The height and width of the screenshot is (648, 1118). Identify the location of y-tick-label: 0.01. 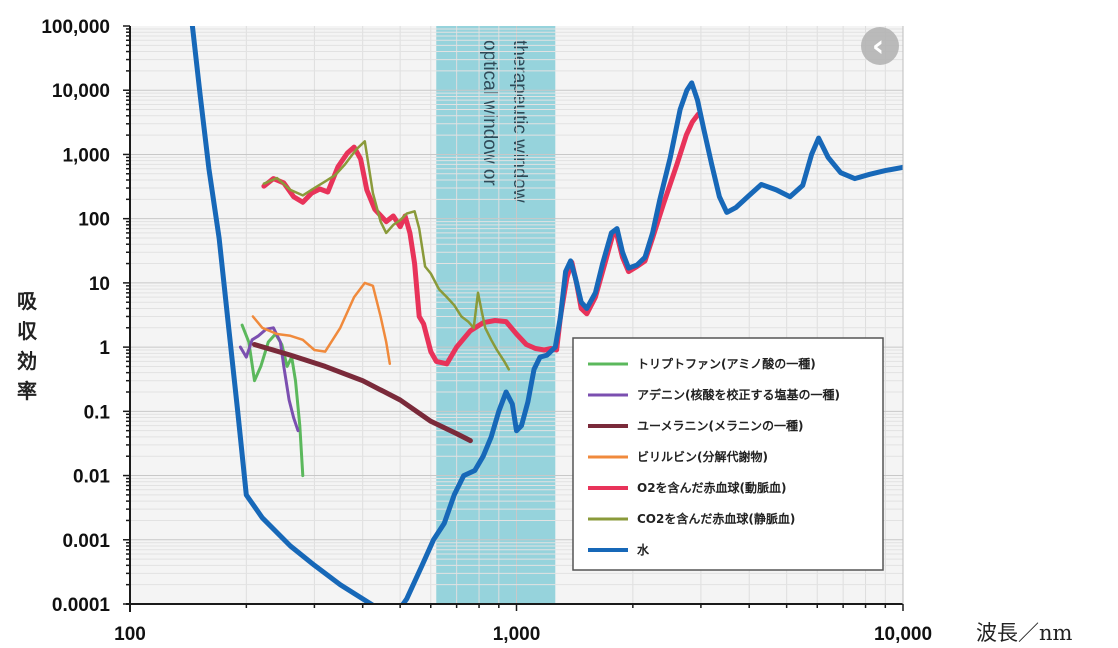
(91, 477).